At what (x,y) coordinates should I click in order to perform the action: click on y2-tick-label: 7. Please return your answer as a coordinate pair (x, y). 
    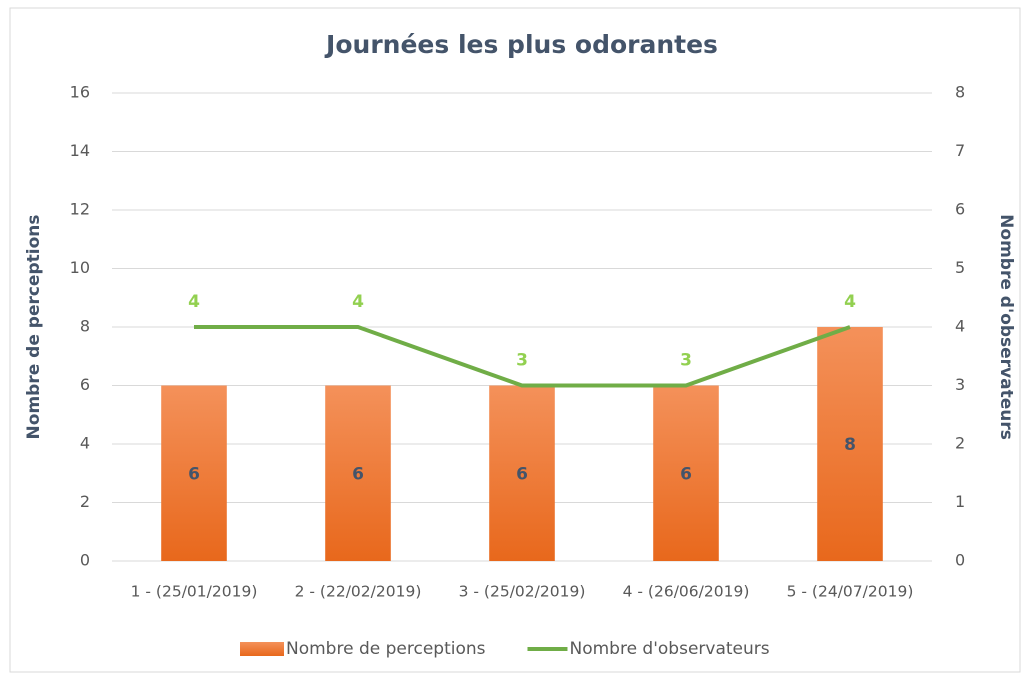
    Looking at the image, I should click on (960, 150).